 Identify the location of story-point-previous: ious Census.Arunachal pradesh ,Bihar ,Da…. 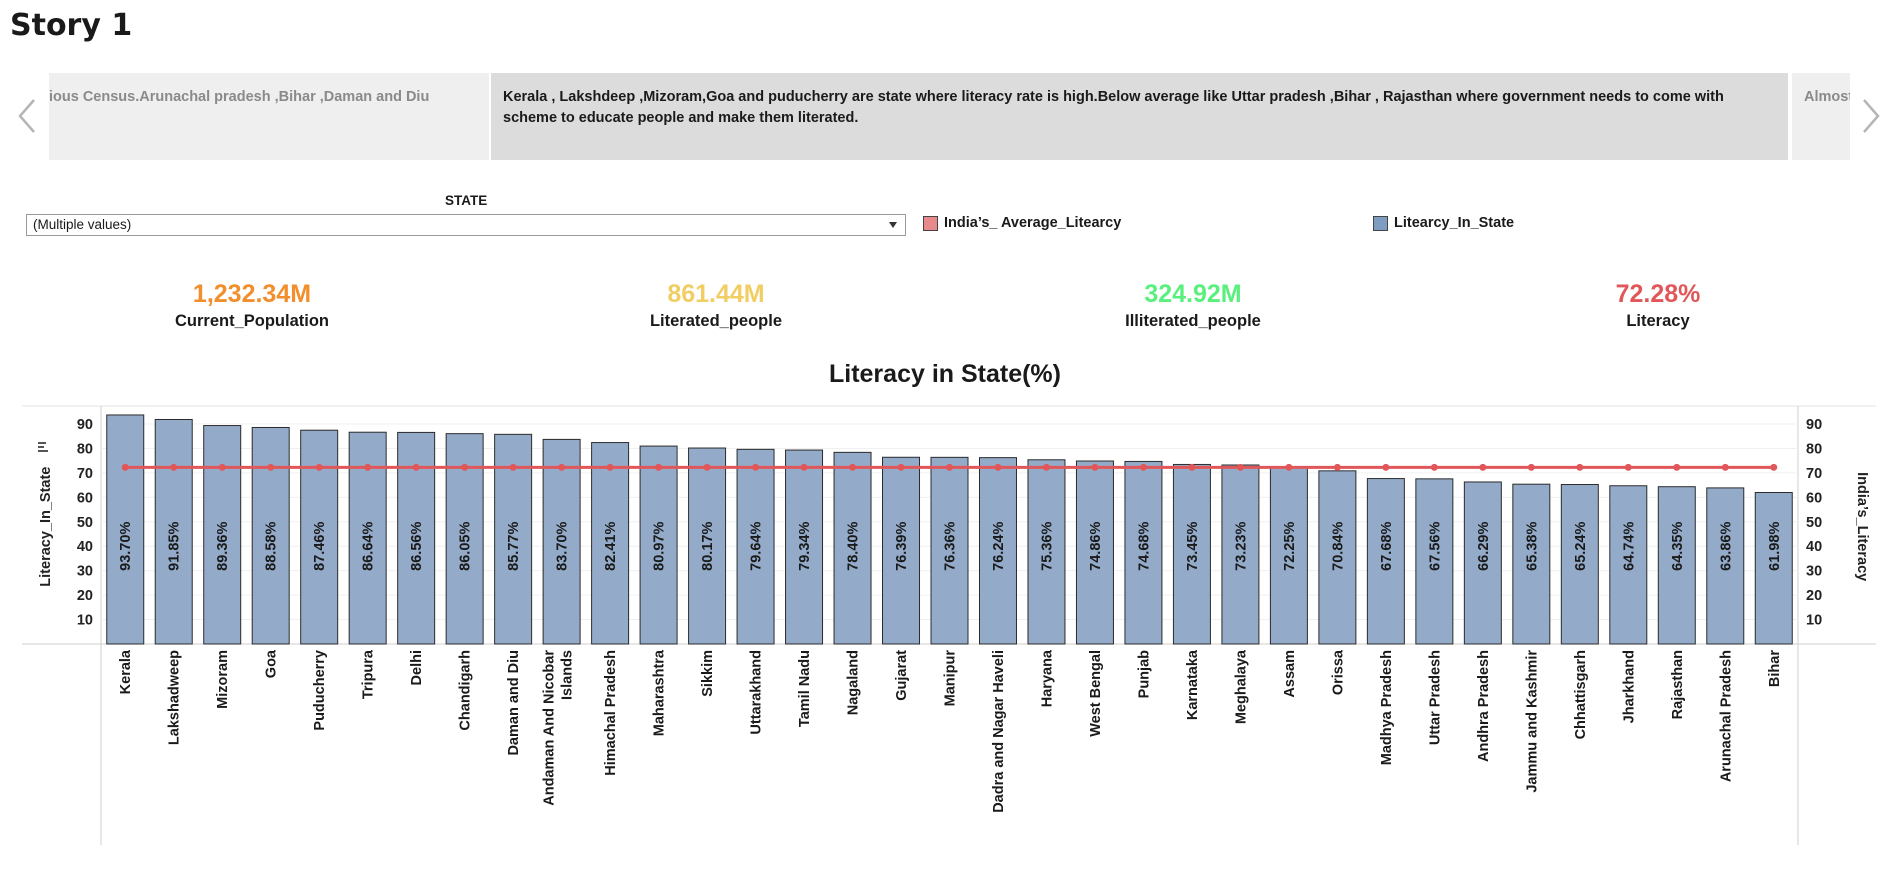
(269, 116).